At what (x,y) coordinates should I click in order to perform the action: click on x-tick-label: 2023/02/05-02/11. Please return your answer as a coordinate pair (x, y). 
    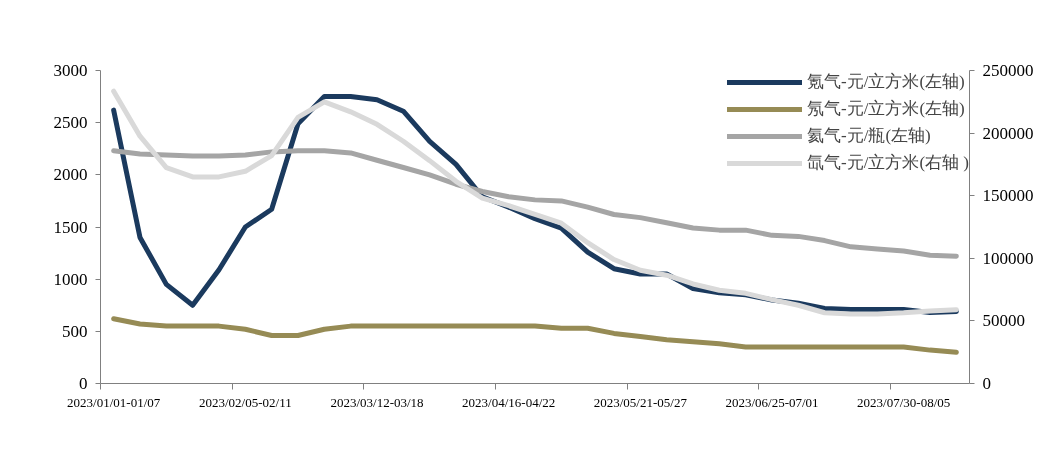
    Looking at the image, I should click on (245, 402).